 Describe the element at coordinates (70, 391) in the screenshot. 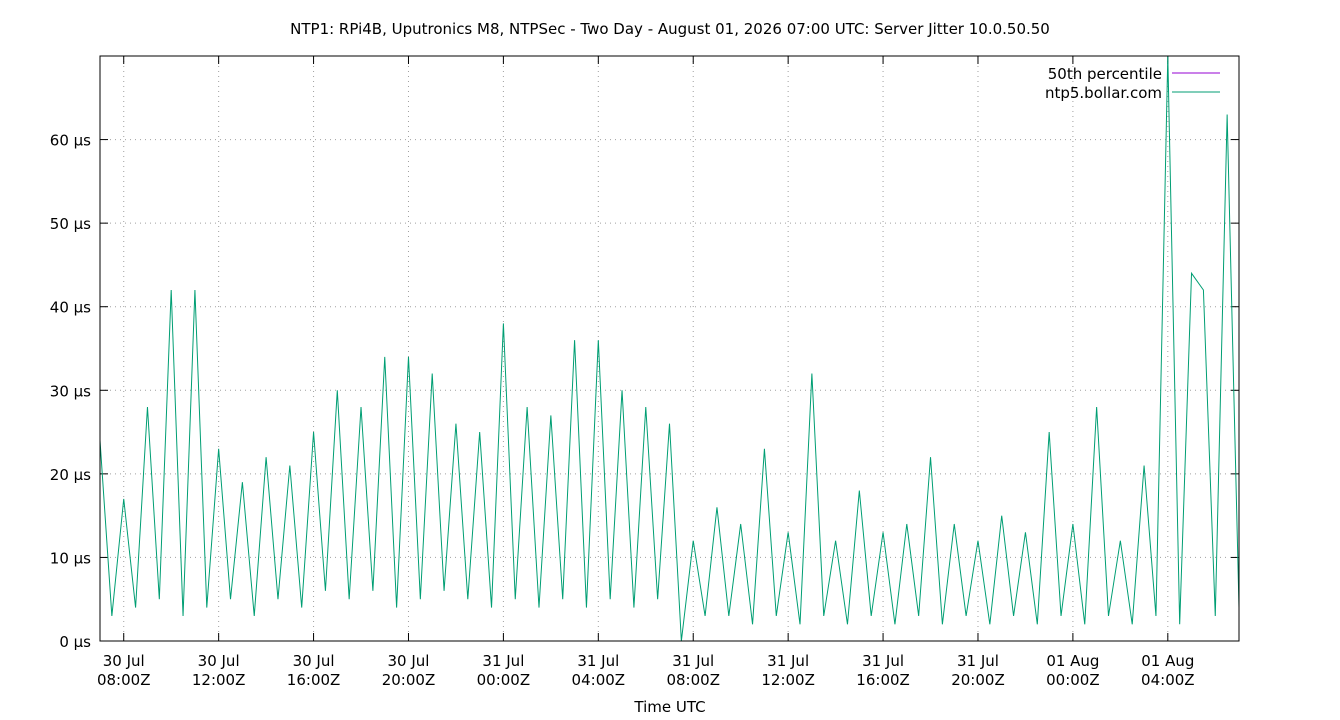

I see `y-tick-label: 30 µs` at that location.